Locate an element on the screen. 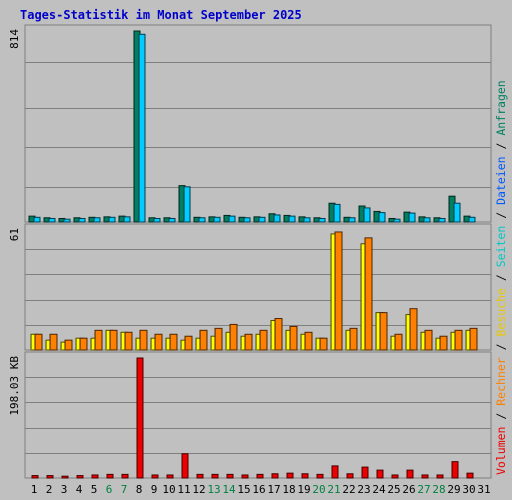  x-tick-label-day-25: 25 is located at coordinates (393, 489).